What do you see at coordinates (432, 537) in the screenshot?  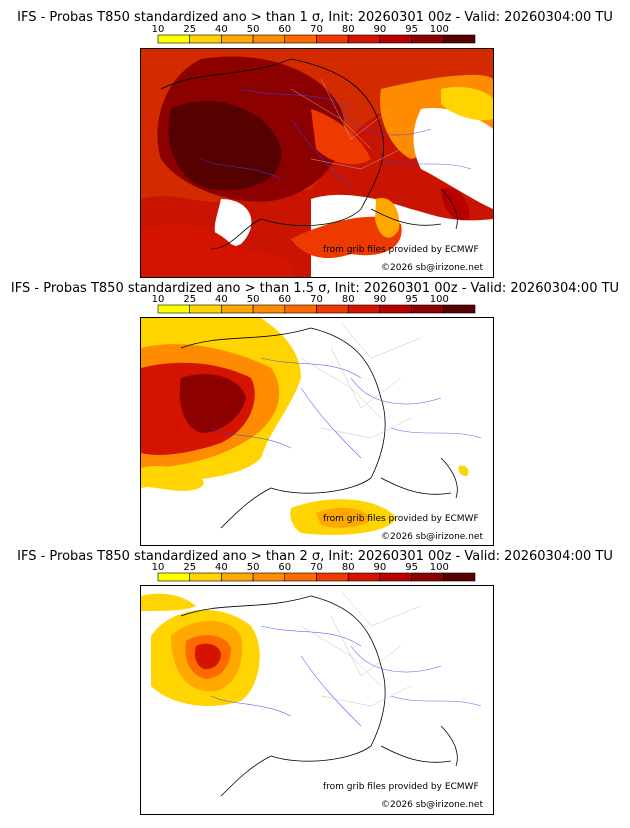 I see `panel-2-credit-copyright: ©2026 sb@irizone.net` at bounding box center [432, 537].